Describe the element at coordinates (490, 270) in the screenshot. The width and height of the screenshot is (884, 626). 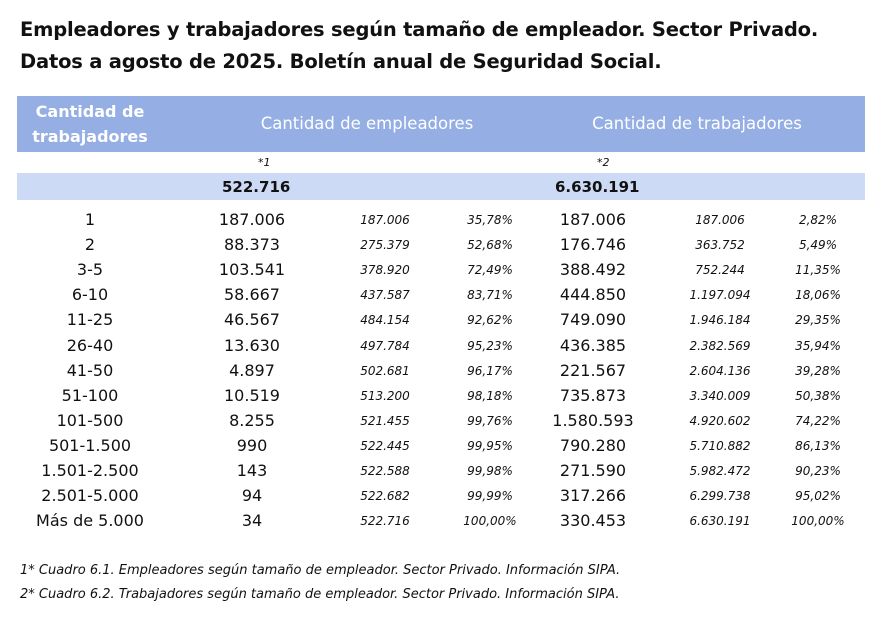
I see `cell-employers-cumulative-pct: 72,49%` at that location.